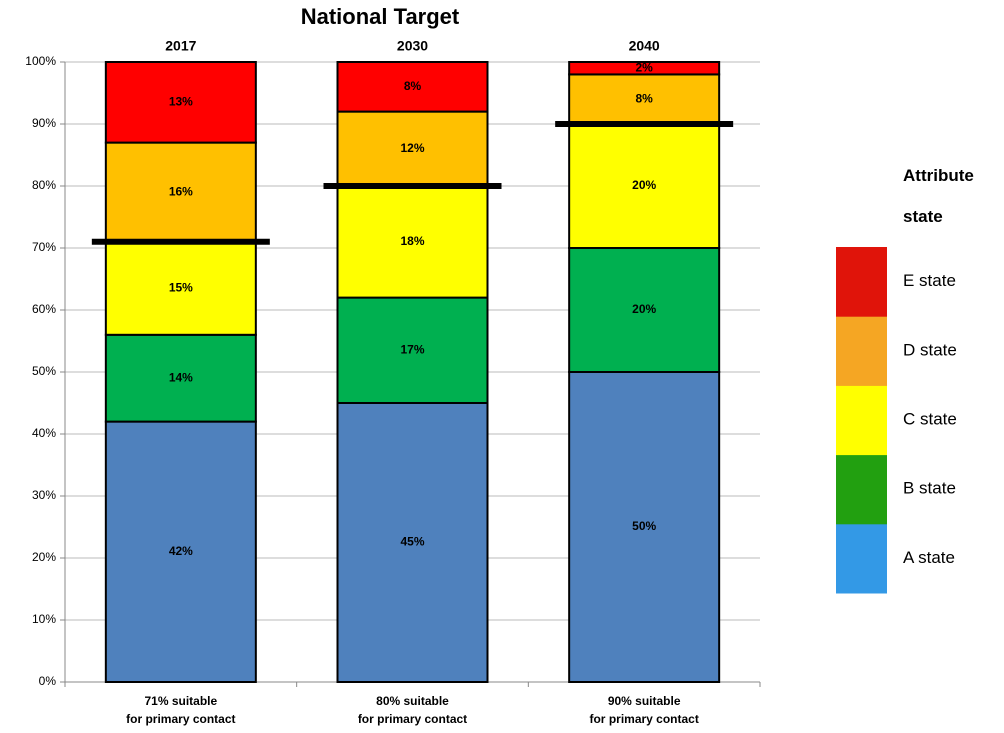 This screenshot has height=733, width=1004. Describe the element at coordinates (180, 710) in the screenshot. I see `x-tick-label: 71% suitable for primary contact` at that location.